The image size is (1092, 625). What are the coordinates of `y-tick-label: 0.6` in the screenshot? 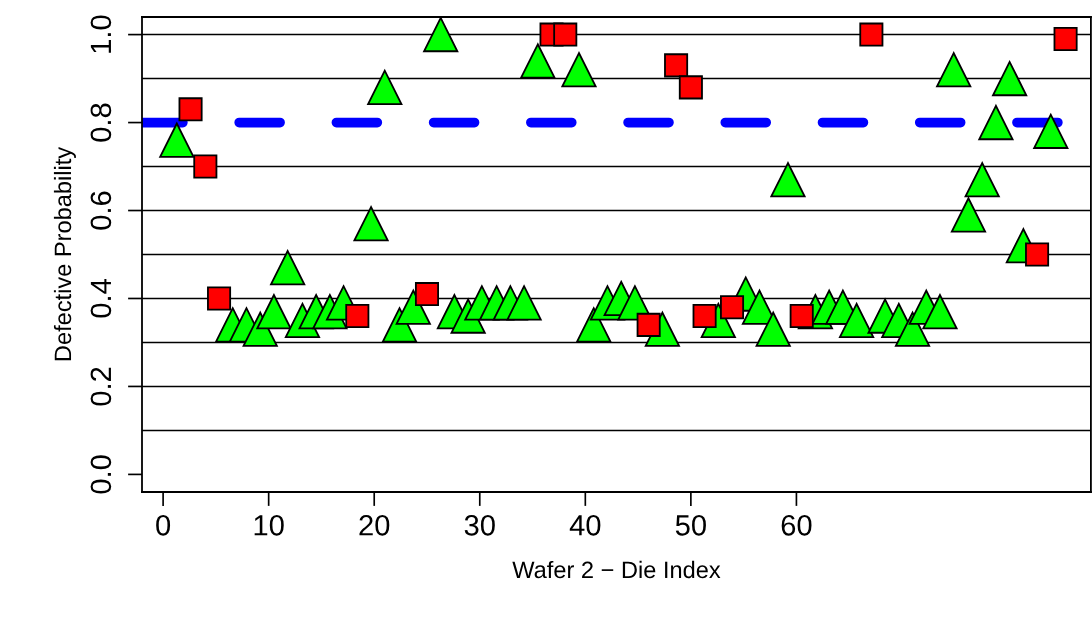 It's located at (101, 210).